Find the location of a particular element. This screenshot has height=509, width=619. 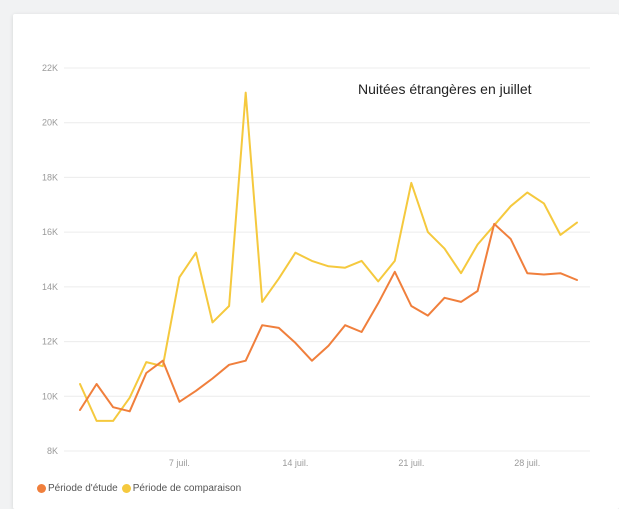

y-tick-label: 22K is located at coordinates (50, 68).